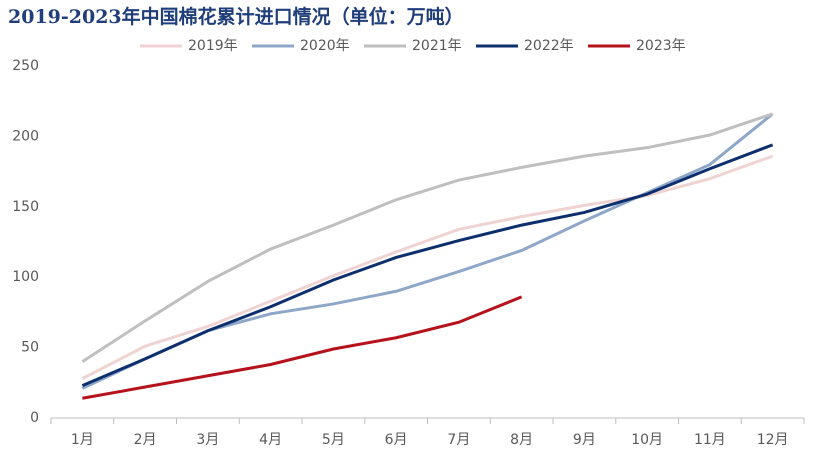 Image resolution: width=816 pixels, height=461 pixels. I want to click on legend-label: 2022年, so click(549, 46).